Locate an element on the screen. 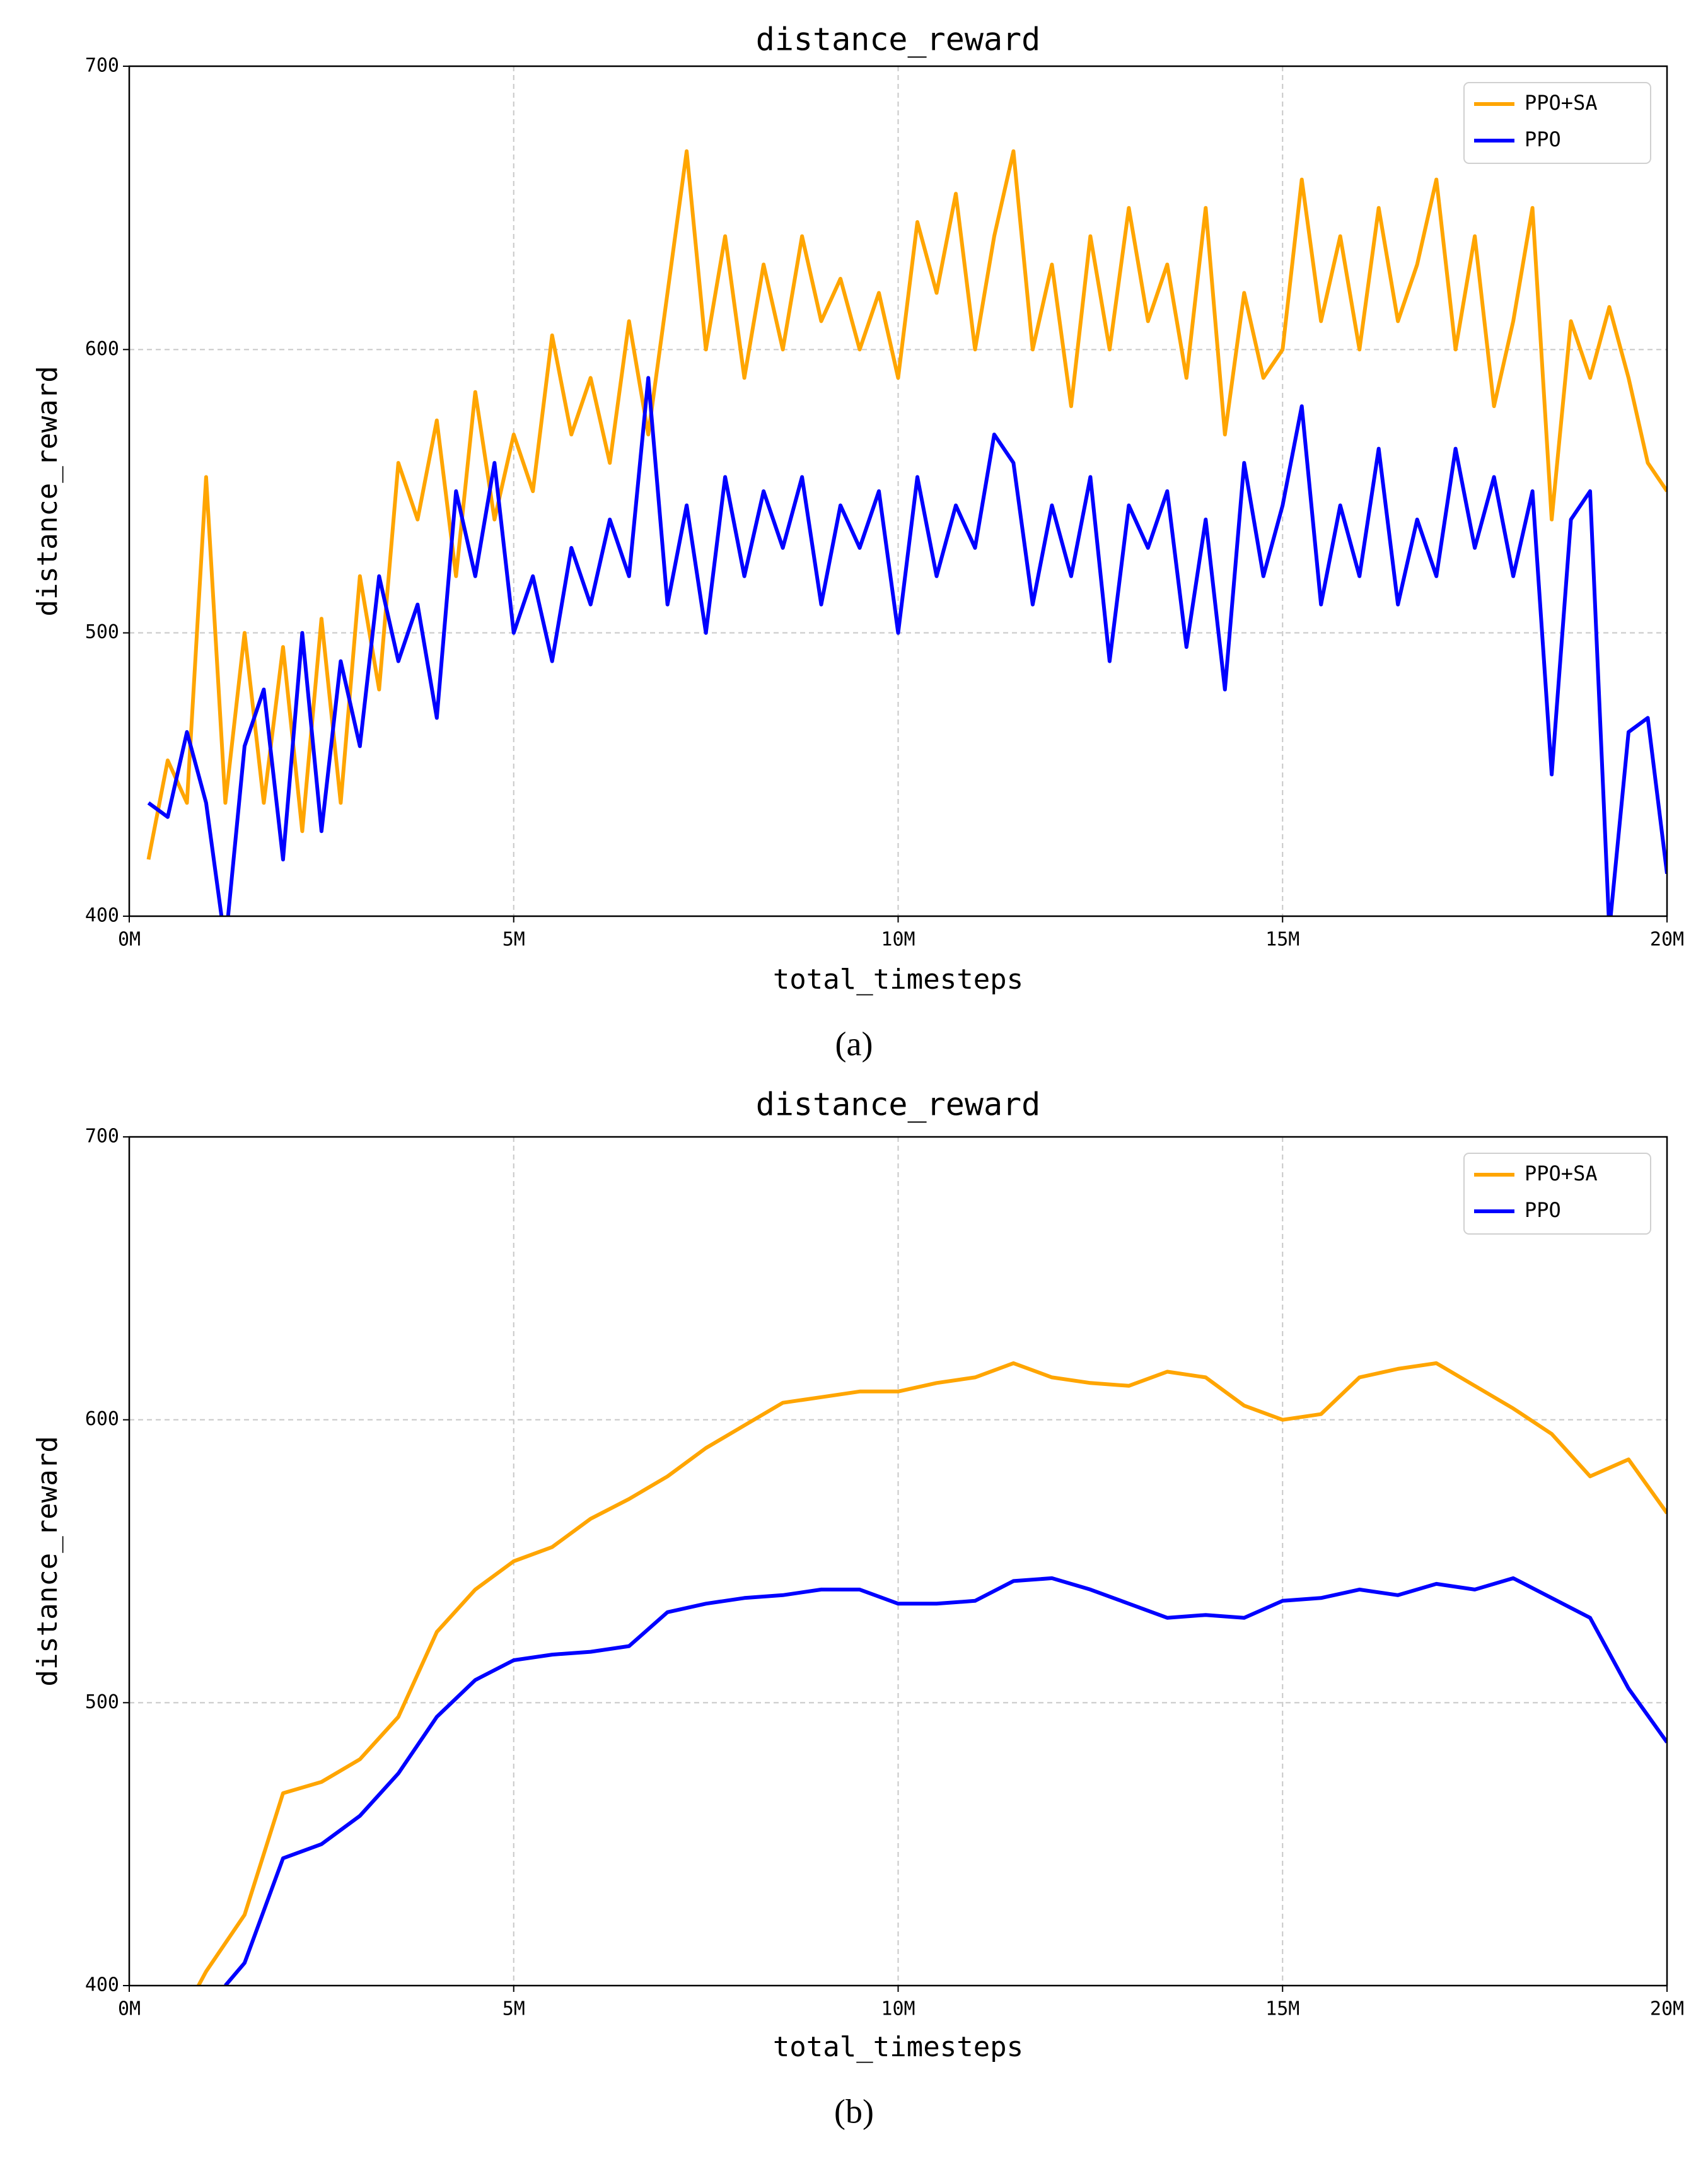 This screenshot has width=1708, height=2159. caption: (b) is located at coordinates (854, 2111).